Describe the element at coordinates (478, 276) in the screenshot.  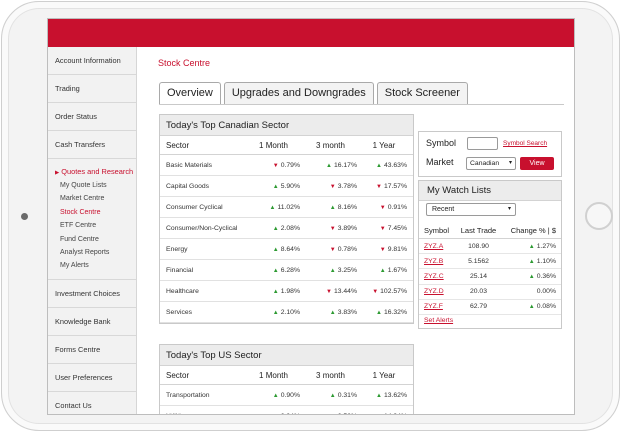
I see `last-trade-value: 25.14` at that location.